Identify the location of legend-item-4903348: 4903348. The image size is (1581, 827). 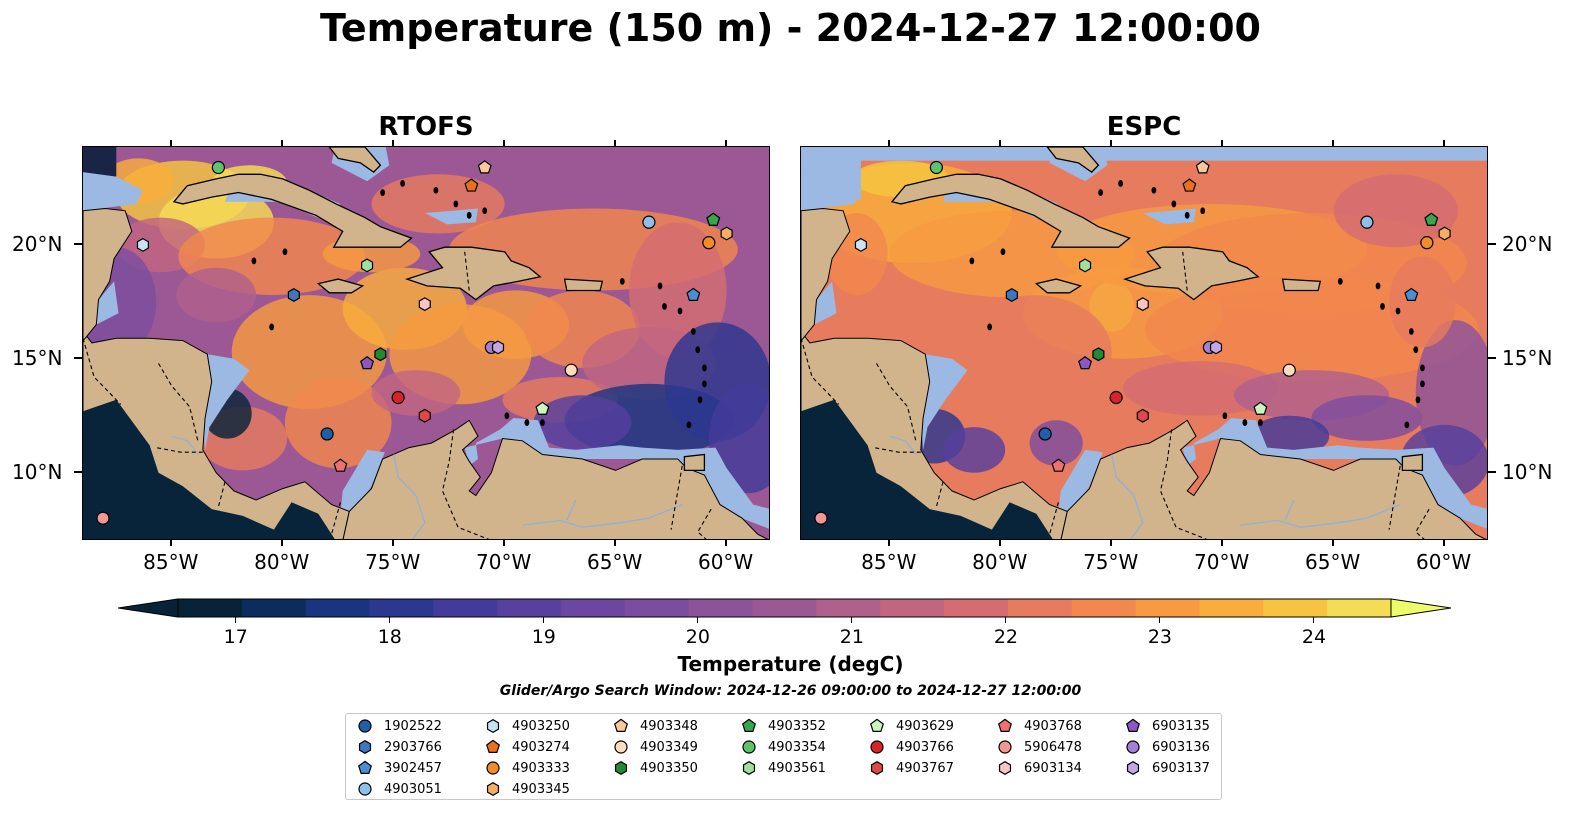
(655, 726).